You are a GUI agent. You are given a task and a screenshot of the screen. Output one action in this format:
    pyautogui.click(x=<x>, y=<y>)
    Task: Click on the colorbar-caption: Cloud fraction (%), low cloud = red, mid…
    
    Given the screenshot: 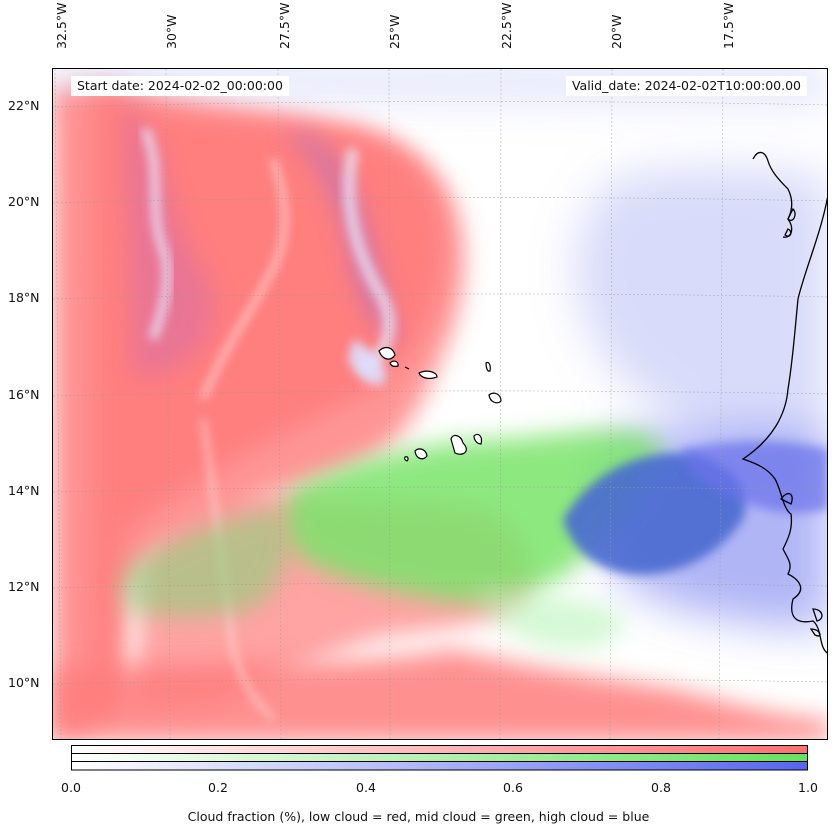 What is the action you would take?
    pyautogui.click(x=418, y=816)
    